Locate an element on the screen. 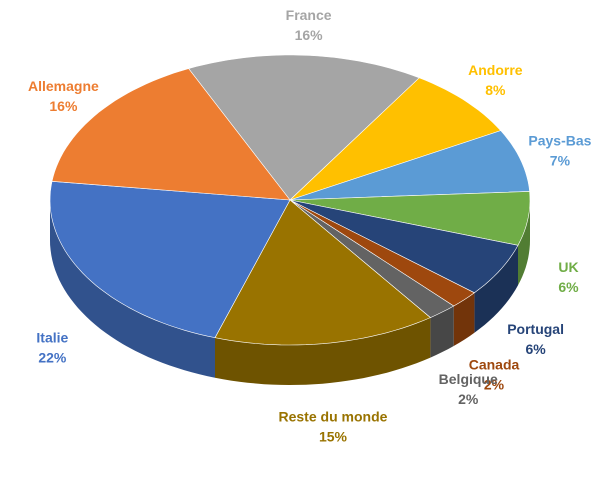 The image size is (610, 500). category-label: Belgique is located at coordinates (468, 379).